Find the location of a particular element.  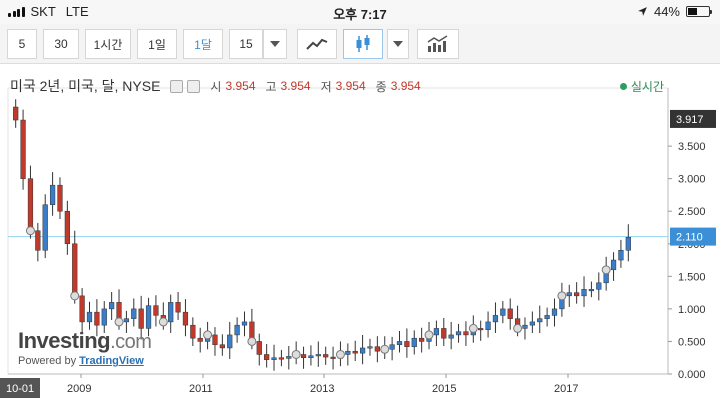

brand-logo: Investing.com is located at coordinates (85, 340).